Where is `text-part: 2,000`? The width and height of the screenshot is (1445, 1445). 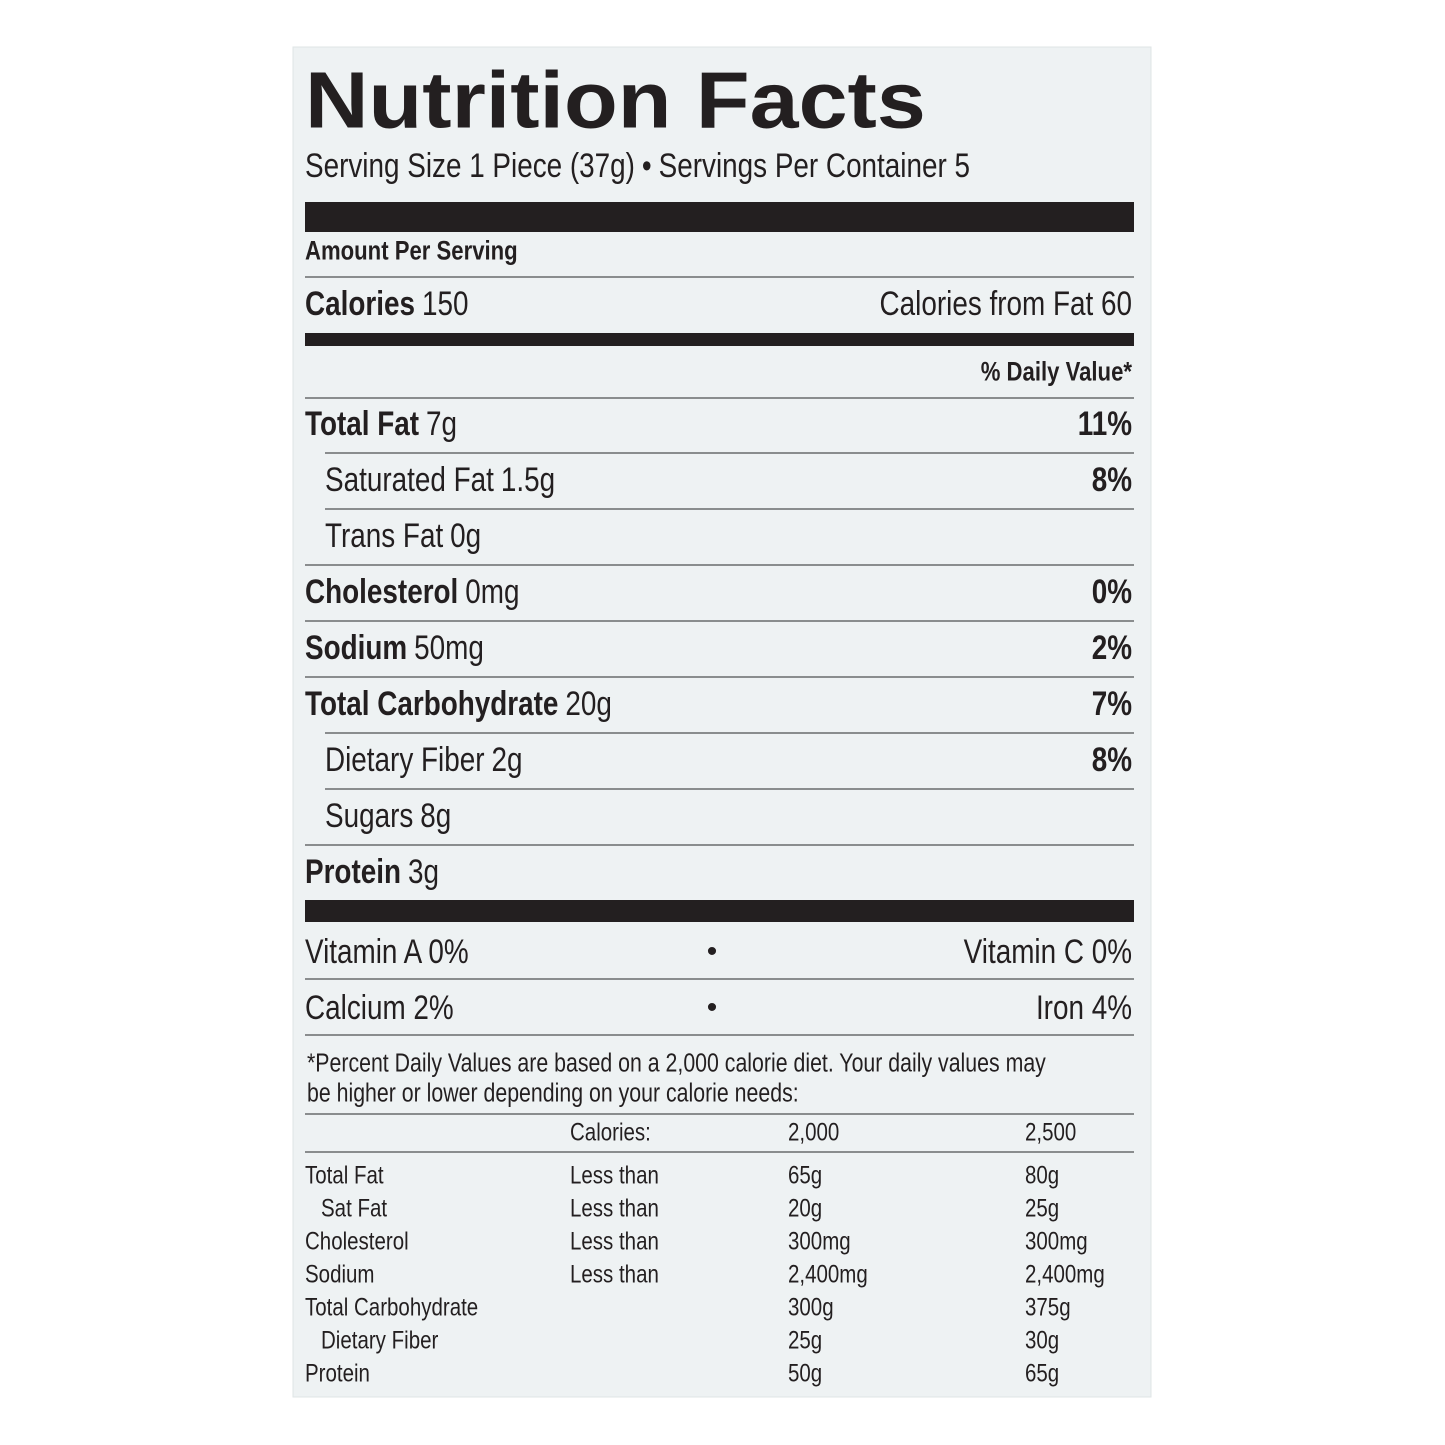 text-part: 2,000 is located at coordinates (813, 1132).